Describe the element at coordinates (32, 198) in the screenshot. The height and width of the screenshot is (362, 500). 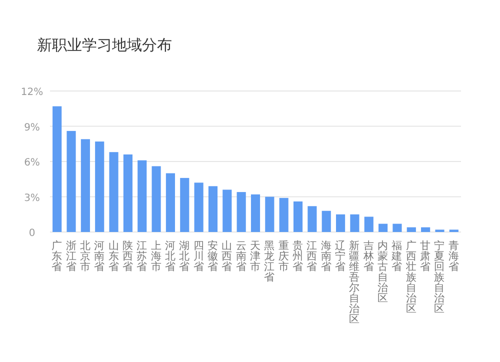
I see `y-tick-label: 3%` at that location.